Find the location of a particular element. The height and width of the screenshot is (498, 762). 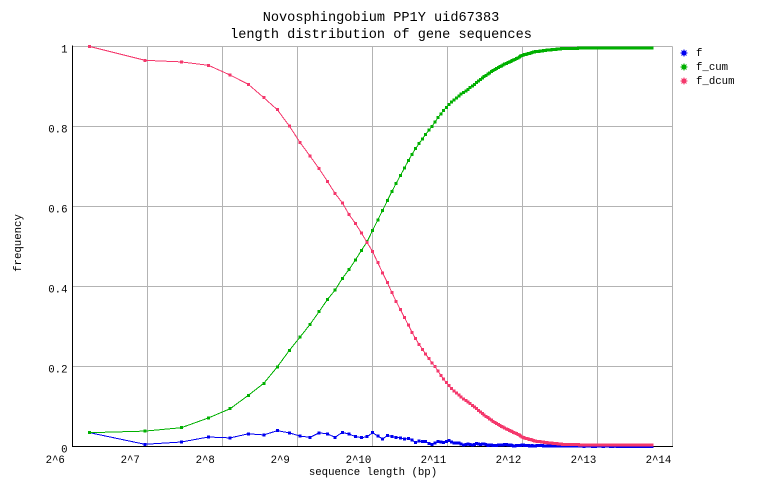

svg-text: 0.6 is located at coordinates (57, 210).